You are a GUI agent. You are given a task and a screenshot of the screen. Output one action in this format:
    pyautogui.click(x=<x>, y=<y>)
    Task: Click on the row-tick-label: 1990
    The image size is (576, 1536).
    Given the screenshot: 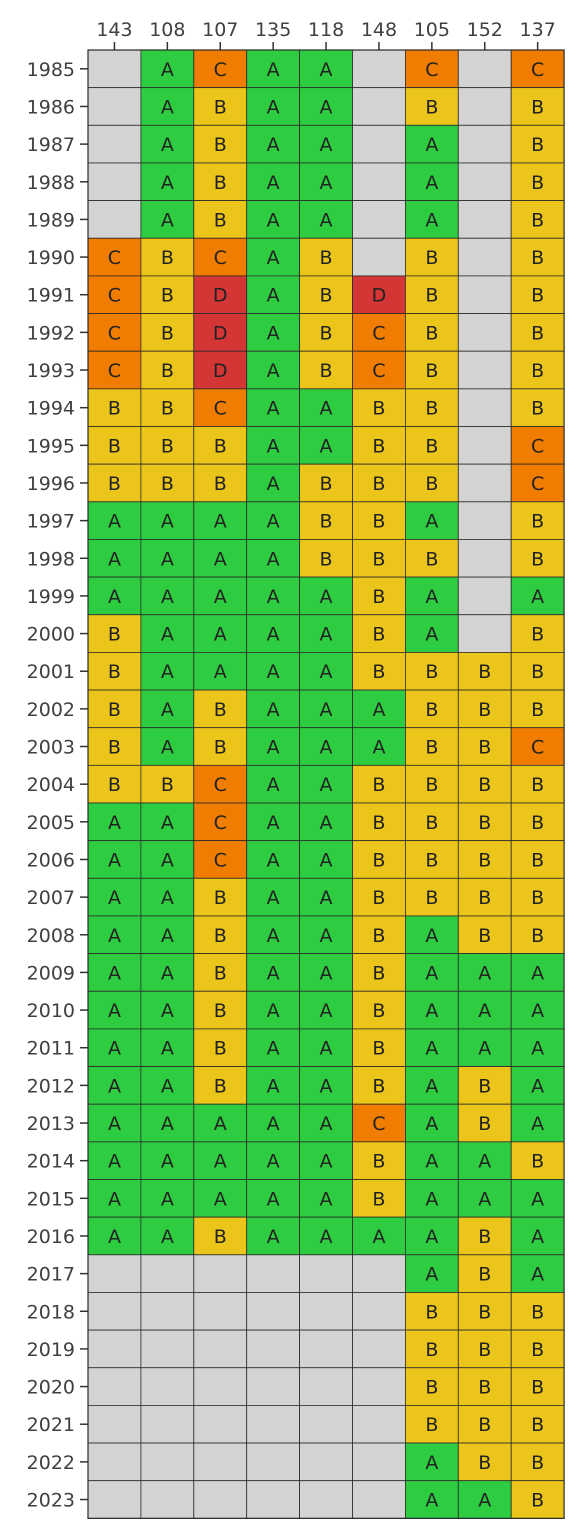 What is the action you would take?
    pyautogui.click(x=51, y=258)
    